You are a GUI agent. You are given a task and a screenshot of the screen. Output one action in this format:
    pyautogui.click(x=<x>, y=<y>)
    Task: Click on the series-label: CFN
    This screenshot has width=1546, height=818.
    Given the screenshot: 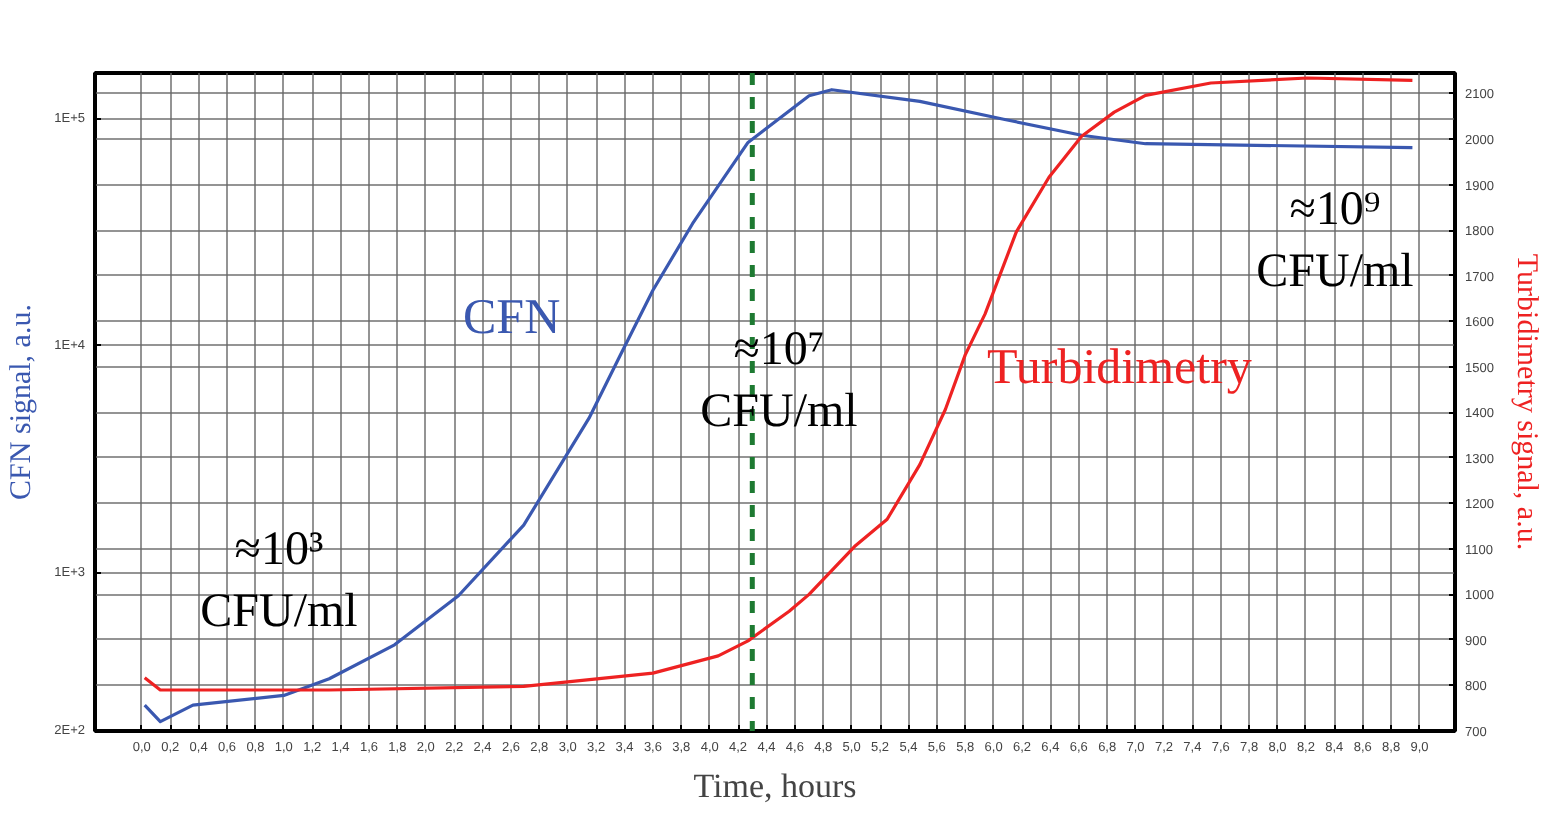 What is the action you would take?
    pyautogui.click(x=512, y=318)
    